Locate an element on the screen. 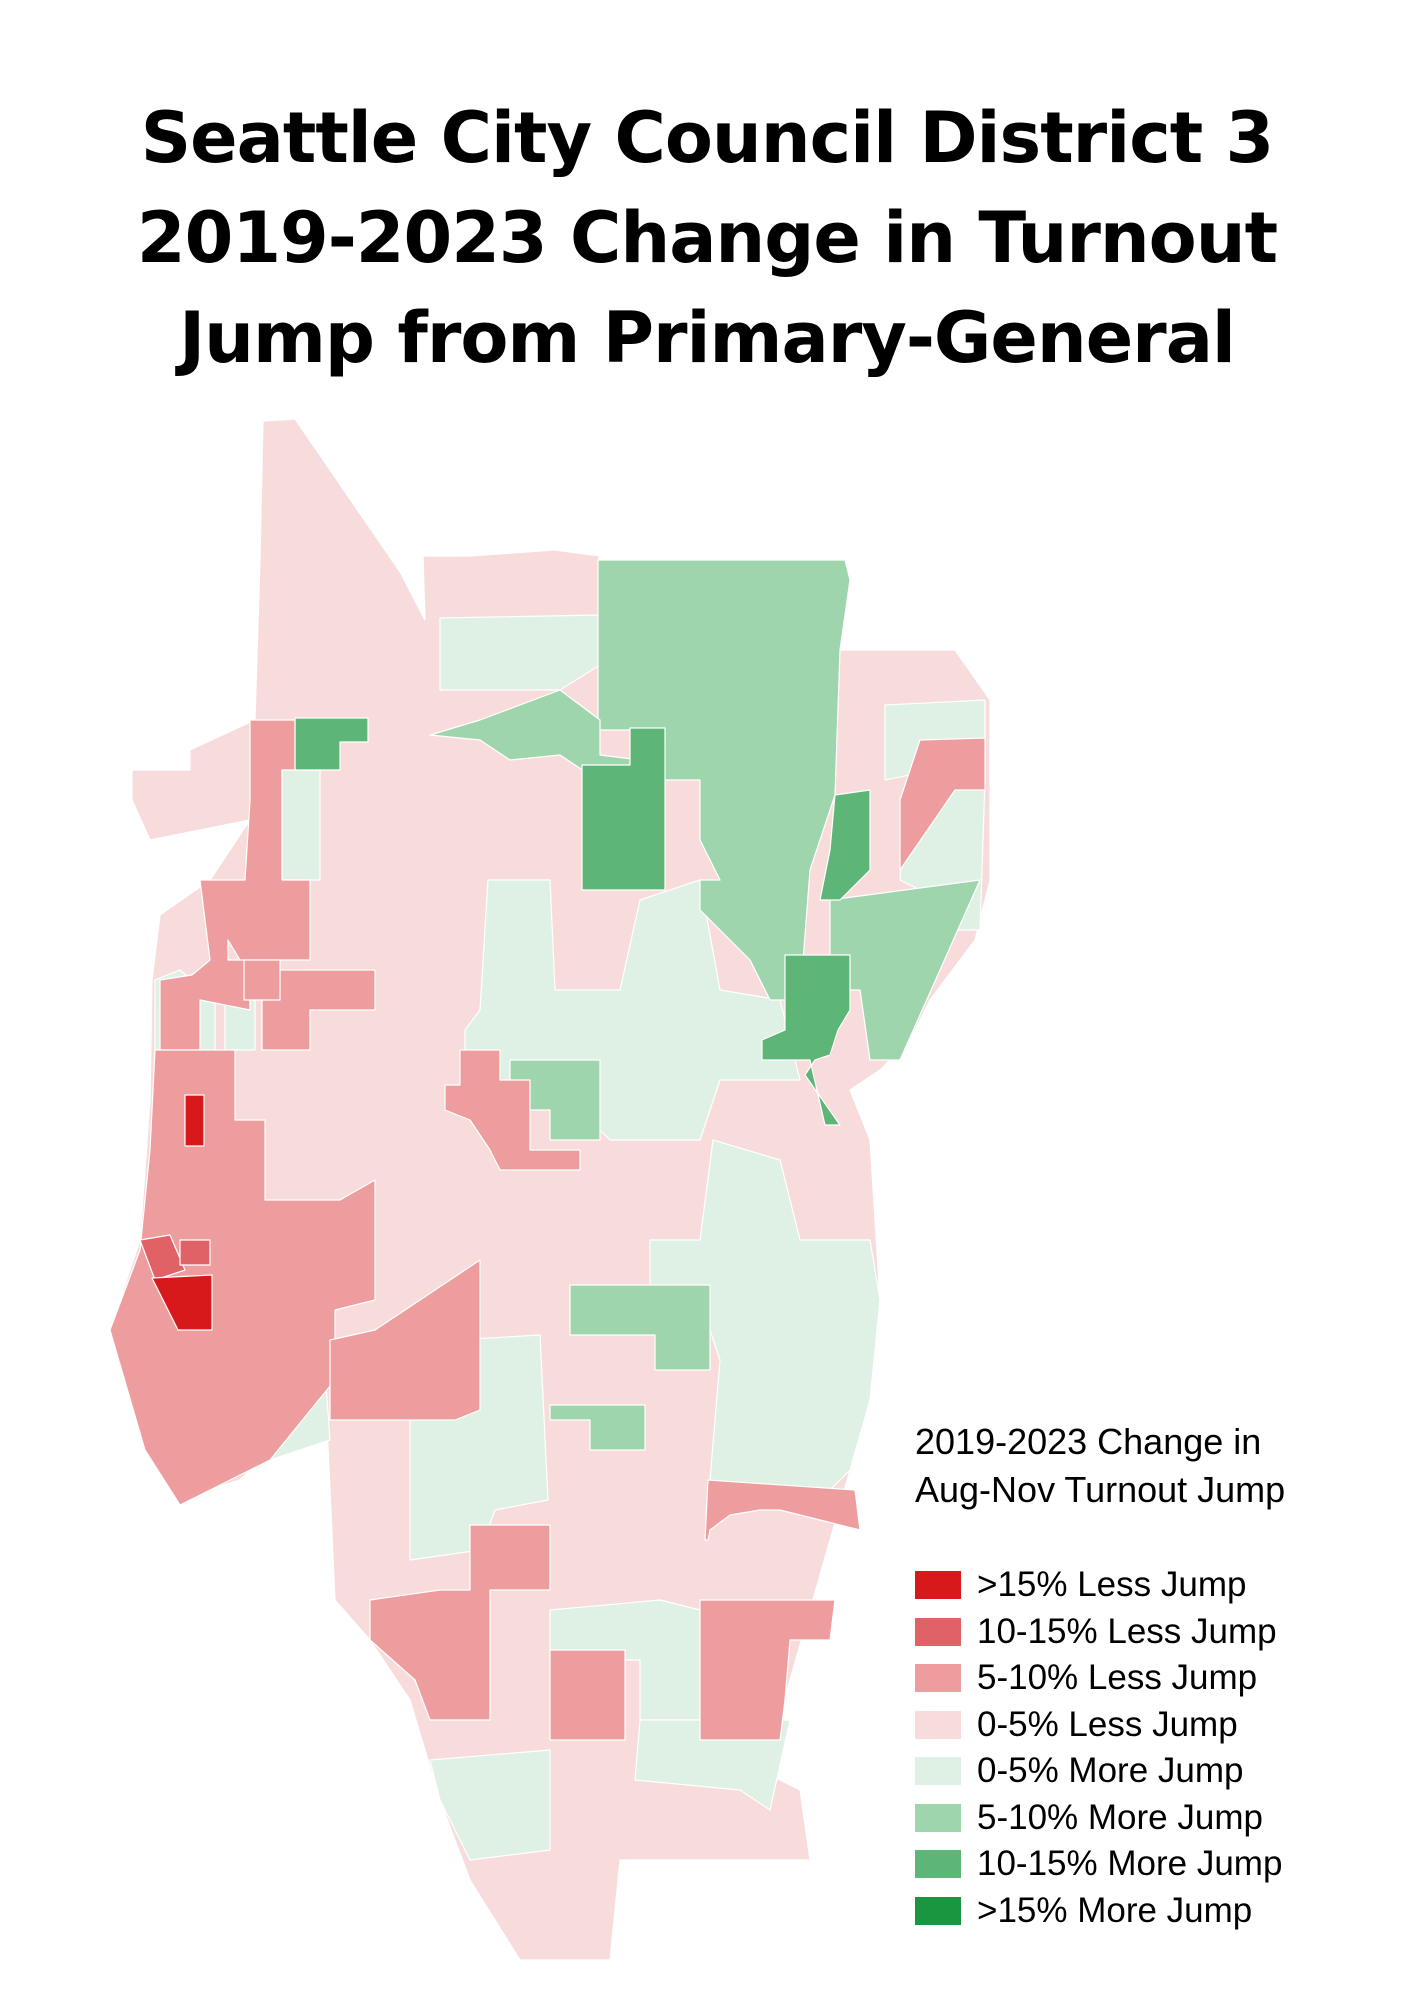 The image size is (1414, 1999). legend-title-line-1: 2019-2023 Change in is located at coordinates (1088, 1441).